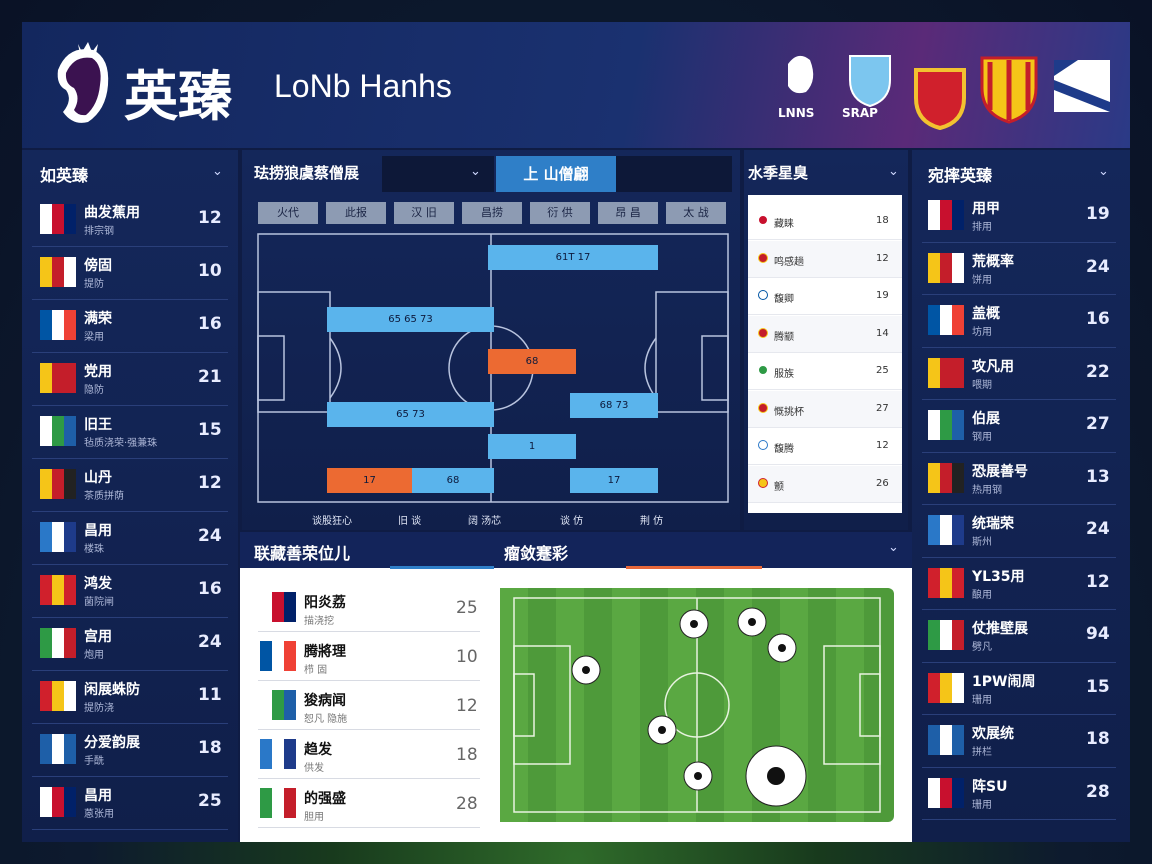  Describe the element at coordinates (467, 657) in the screenshot. I see `team-value: 10` at that location.